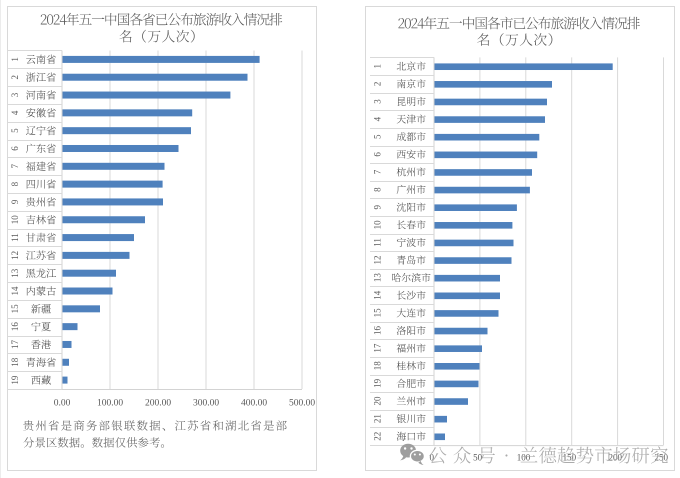  What do you see at coordinates (158, 404) in the screenshot?
I see `svg-text: 200.00` at bounding box center [158, 404].